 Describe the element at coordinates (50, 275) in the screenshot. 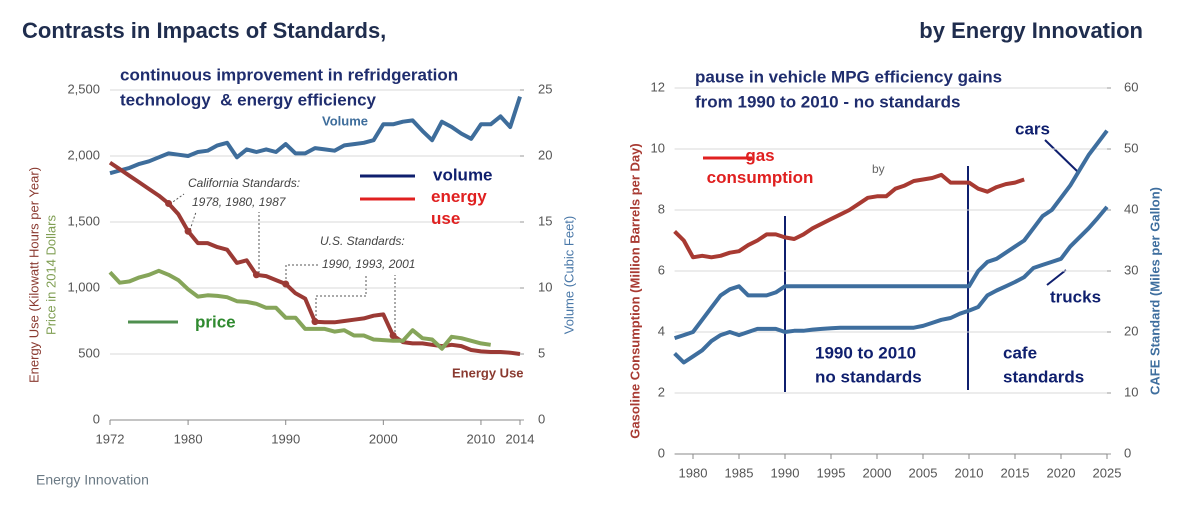

I see `y-axis-label: Price in 2014 Dollars` at that location.